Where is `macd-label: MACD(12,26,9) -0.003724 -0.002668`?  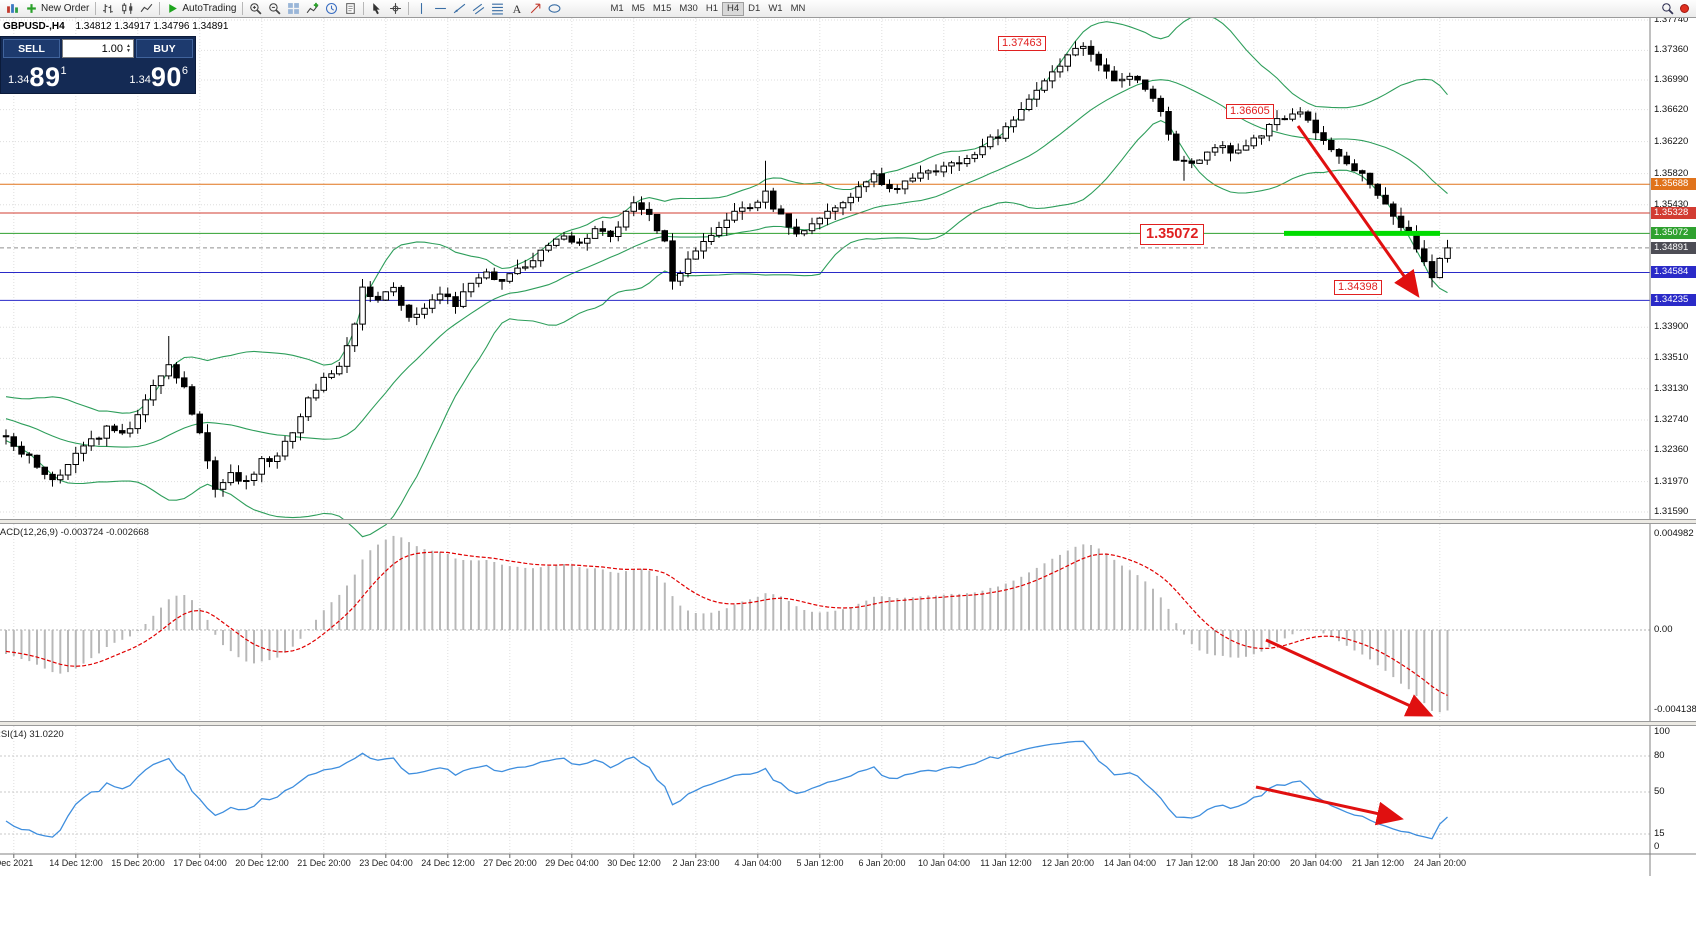
macd-label: MACD(12,26,9) -0.003724 -0.002668 is located at coordinates (74, 532).